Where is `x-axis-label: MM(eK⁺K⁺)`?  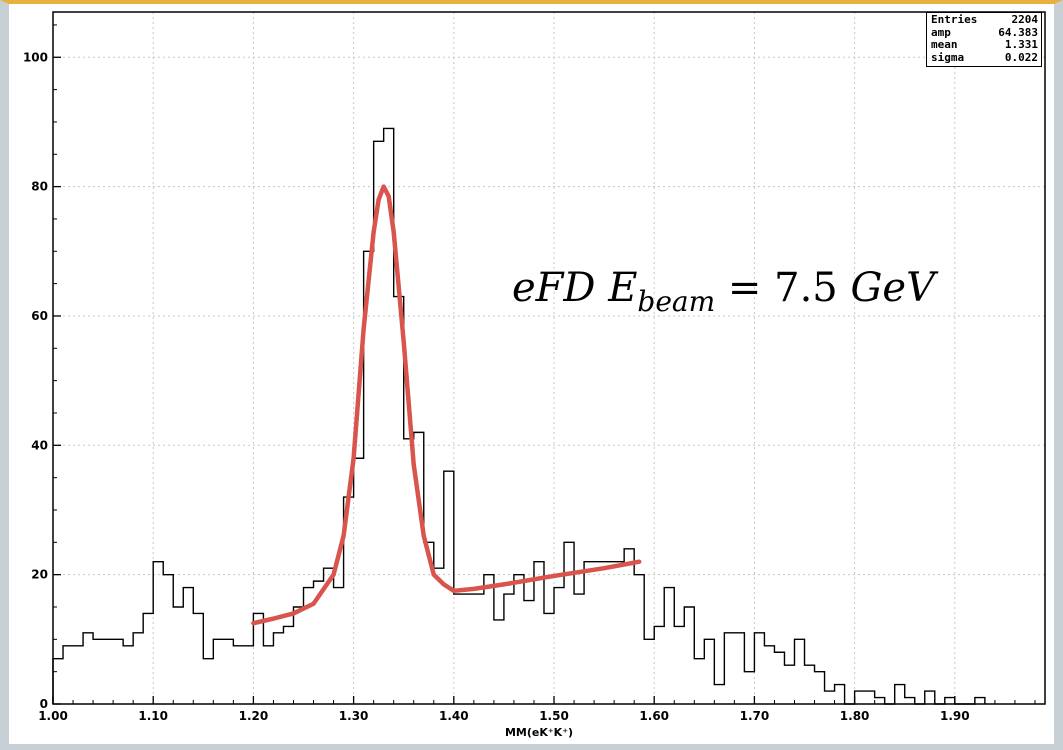 x-axis-label: MM(eK⁺K⁺) is located at coordinates (539, 732).